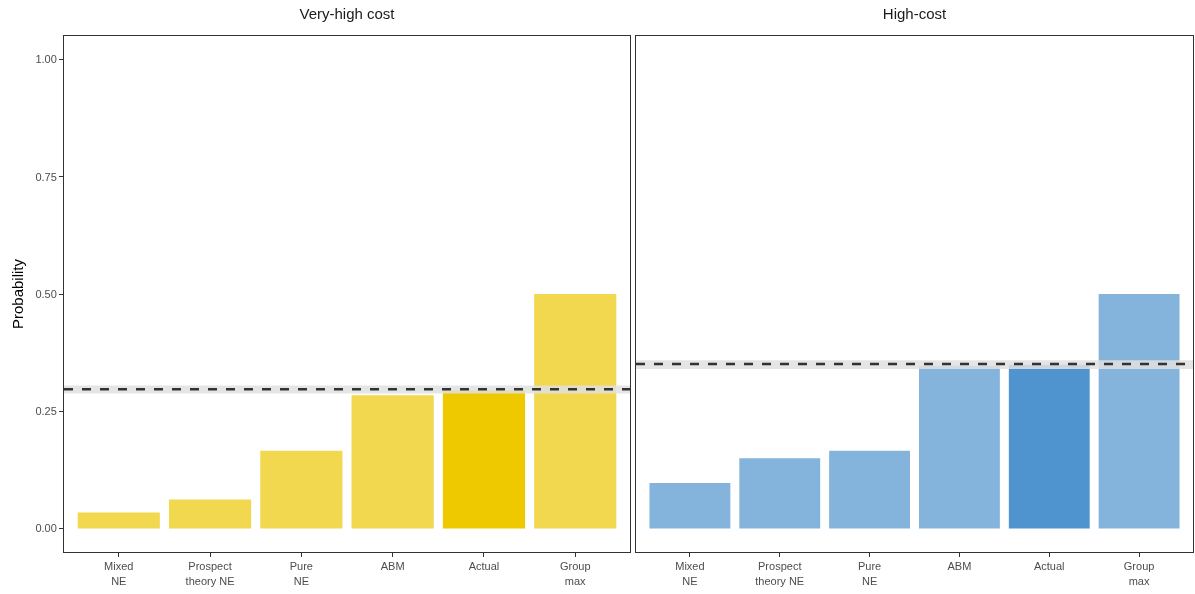 The height and width of the screenshot is (594, 1195). I want to click on chart-title: High-cost, so click(915, 14).